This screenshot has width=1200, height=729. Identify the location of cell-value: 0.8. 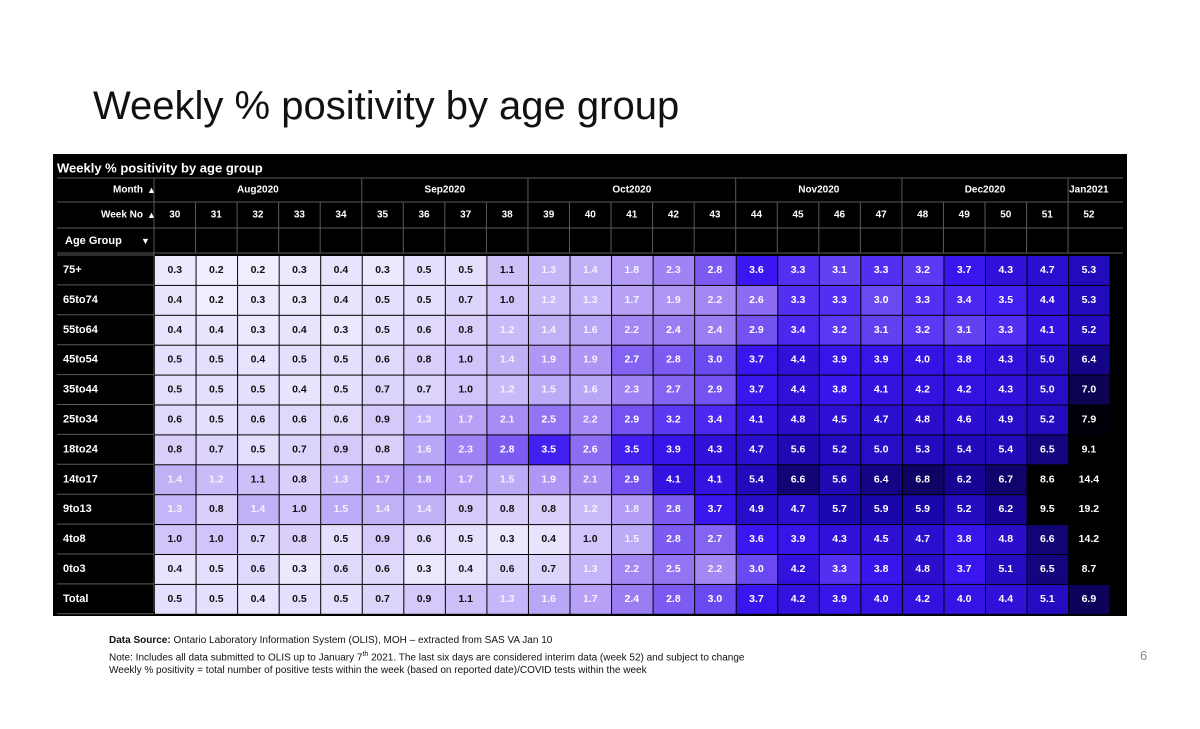
(382, 449).